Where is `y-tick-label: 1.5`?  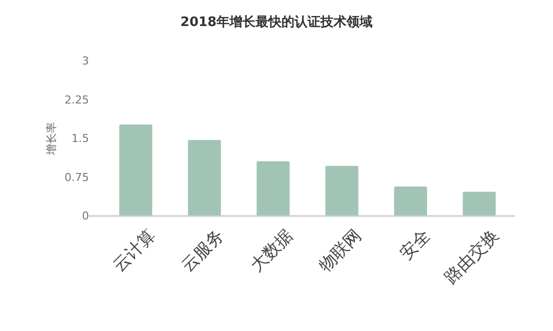
y-tick-label: 1.5 is located at coordinates (80, 139).